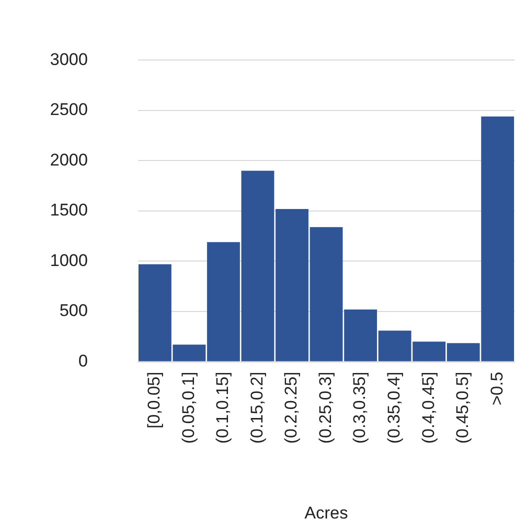  Describe the element at coordinates (326, 512) in the screenshot. I see `x-axis-title: Acres` at that location.